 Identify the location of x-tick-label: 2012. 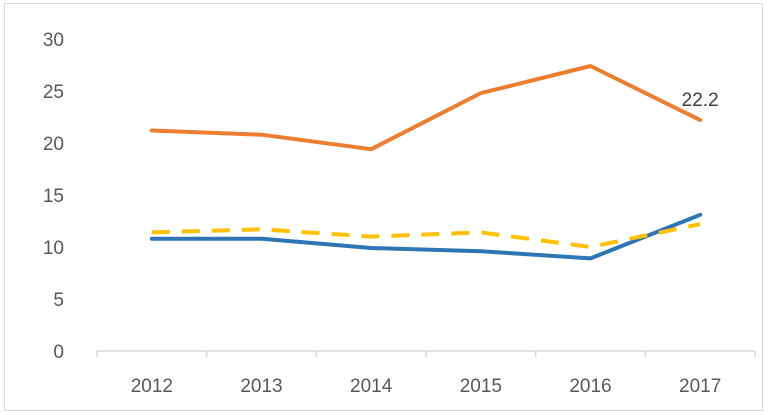
(152, 386).